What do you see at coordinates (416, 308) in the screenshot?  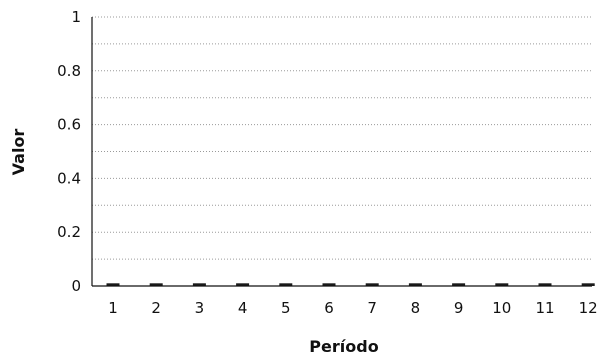 I see `x-tick-label: 8` at bounding box center [416, 308].